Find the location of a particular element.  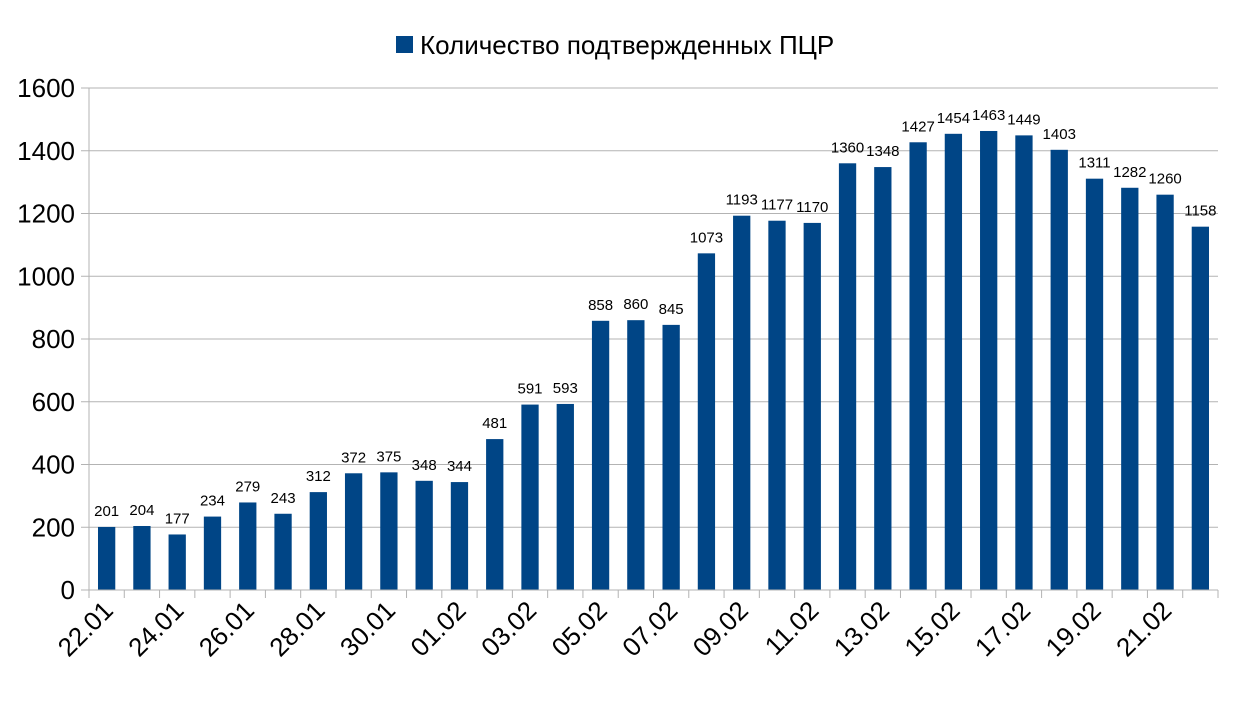

legend-swatch is located at coordinates (404, 44).